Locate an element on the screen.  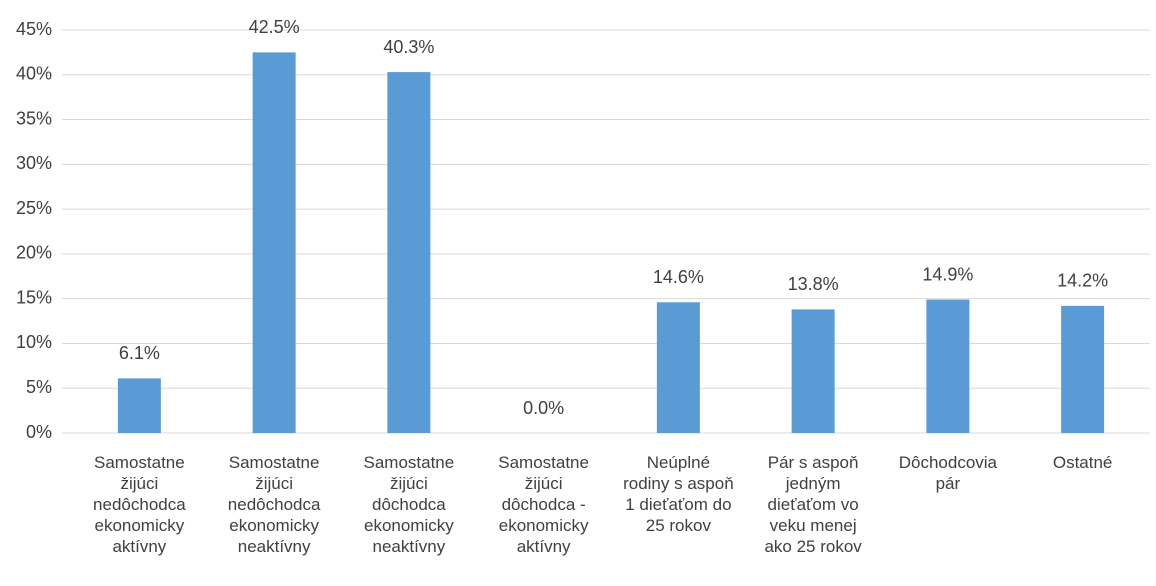
y-tick-label: 40% is located at coordinates (34, 74).